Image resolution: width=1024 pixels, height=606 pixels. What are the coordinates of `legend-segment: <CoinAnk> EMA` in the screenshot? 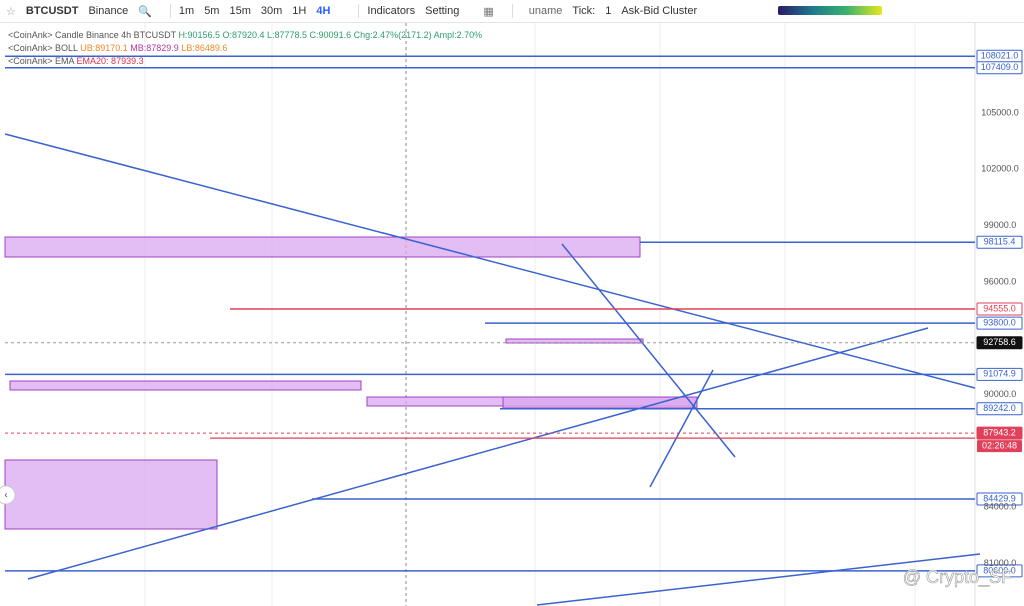 It's located at (42, 61).